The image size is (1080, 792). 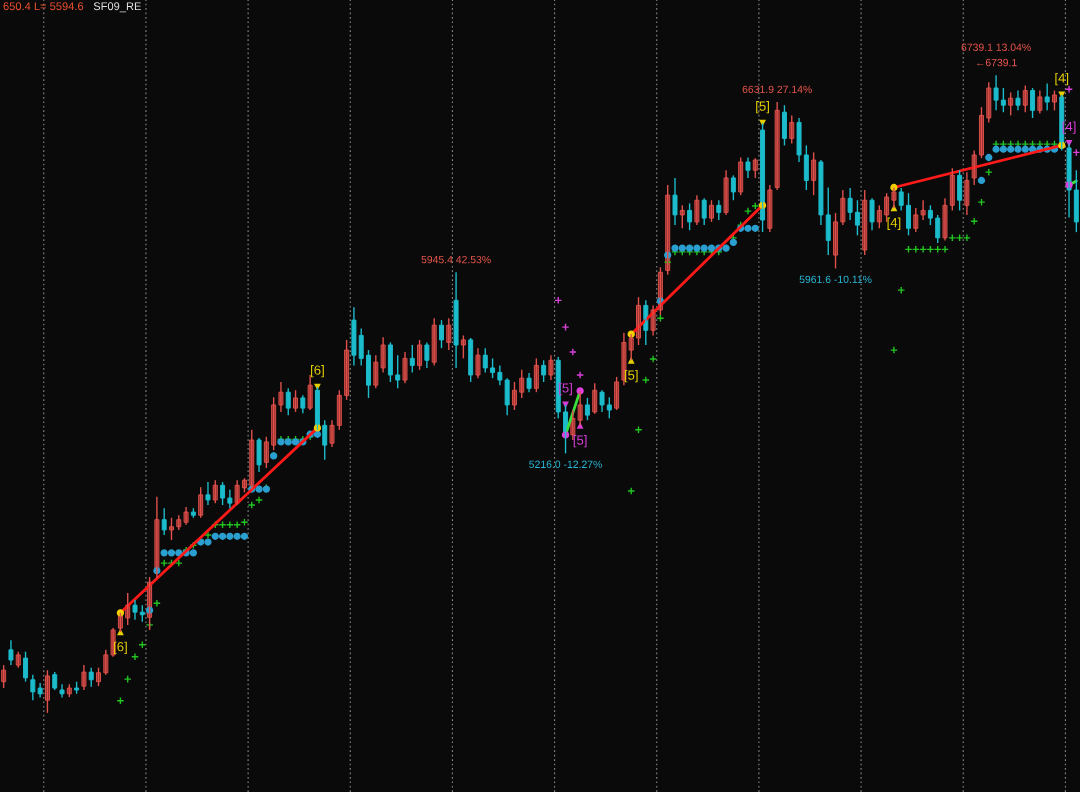 What do you see at coordinates (565, 464) in the screenshot?
I see `annotation: 5216.0 -12.27%` at bounding box center [565, 464].